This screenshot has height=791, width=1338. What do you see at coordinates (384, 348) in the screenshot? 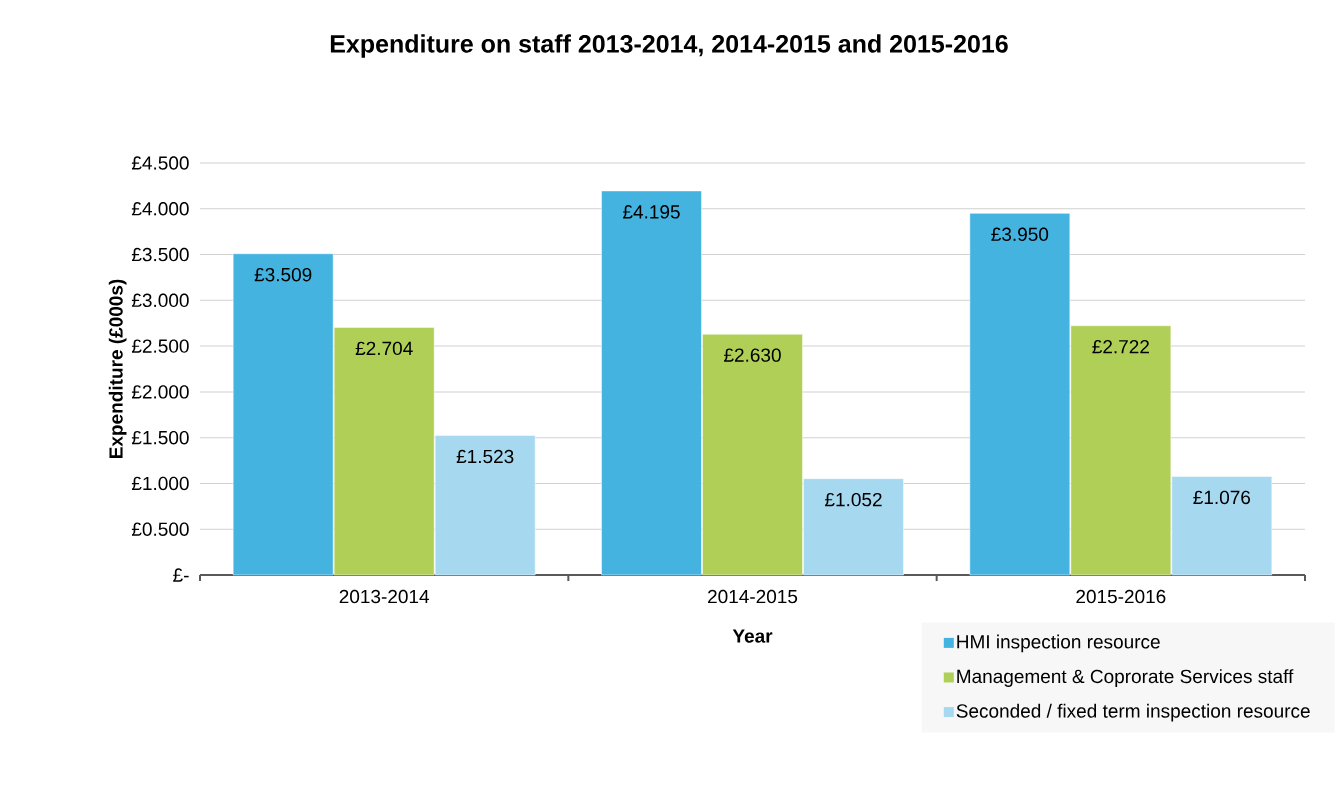
I see `data-label: £2.704` at bounding box center [384, 348].